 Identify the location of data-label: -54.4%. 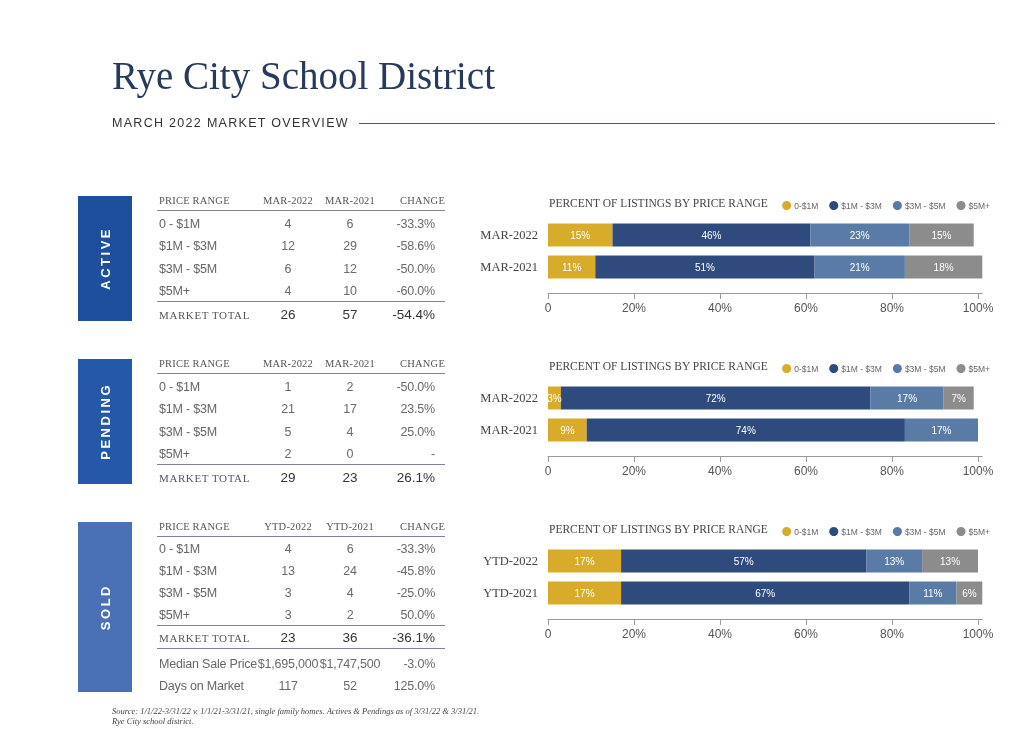
(413, 314).